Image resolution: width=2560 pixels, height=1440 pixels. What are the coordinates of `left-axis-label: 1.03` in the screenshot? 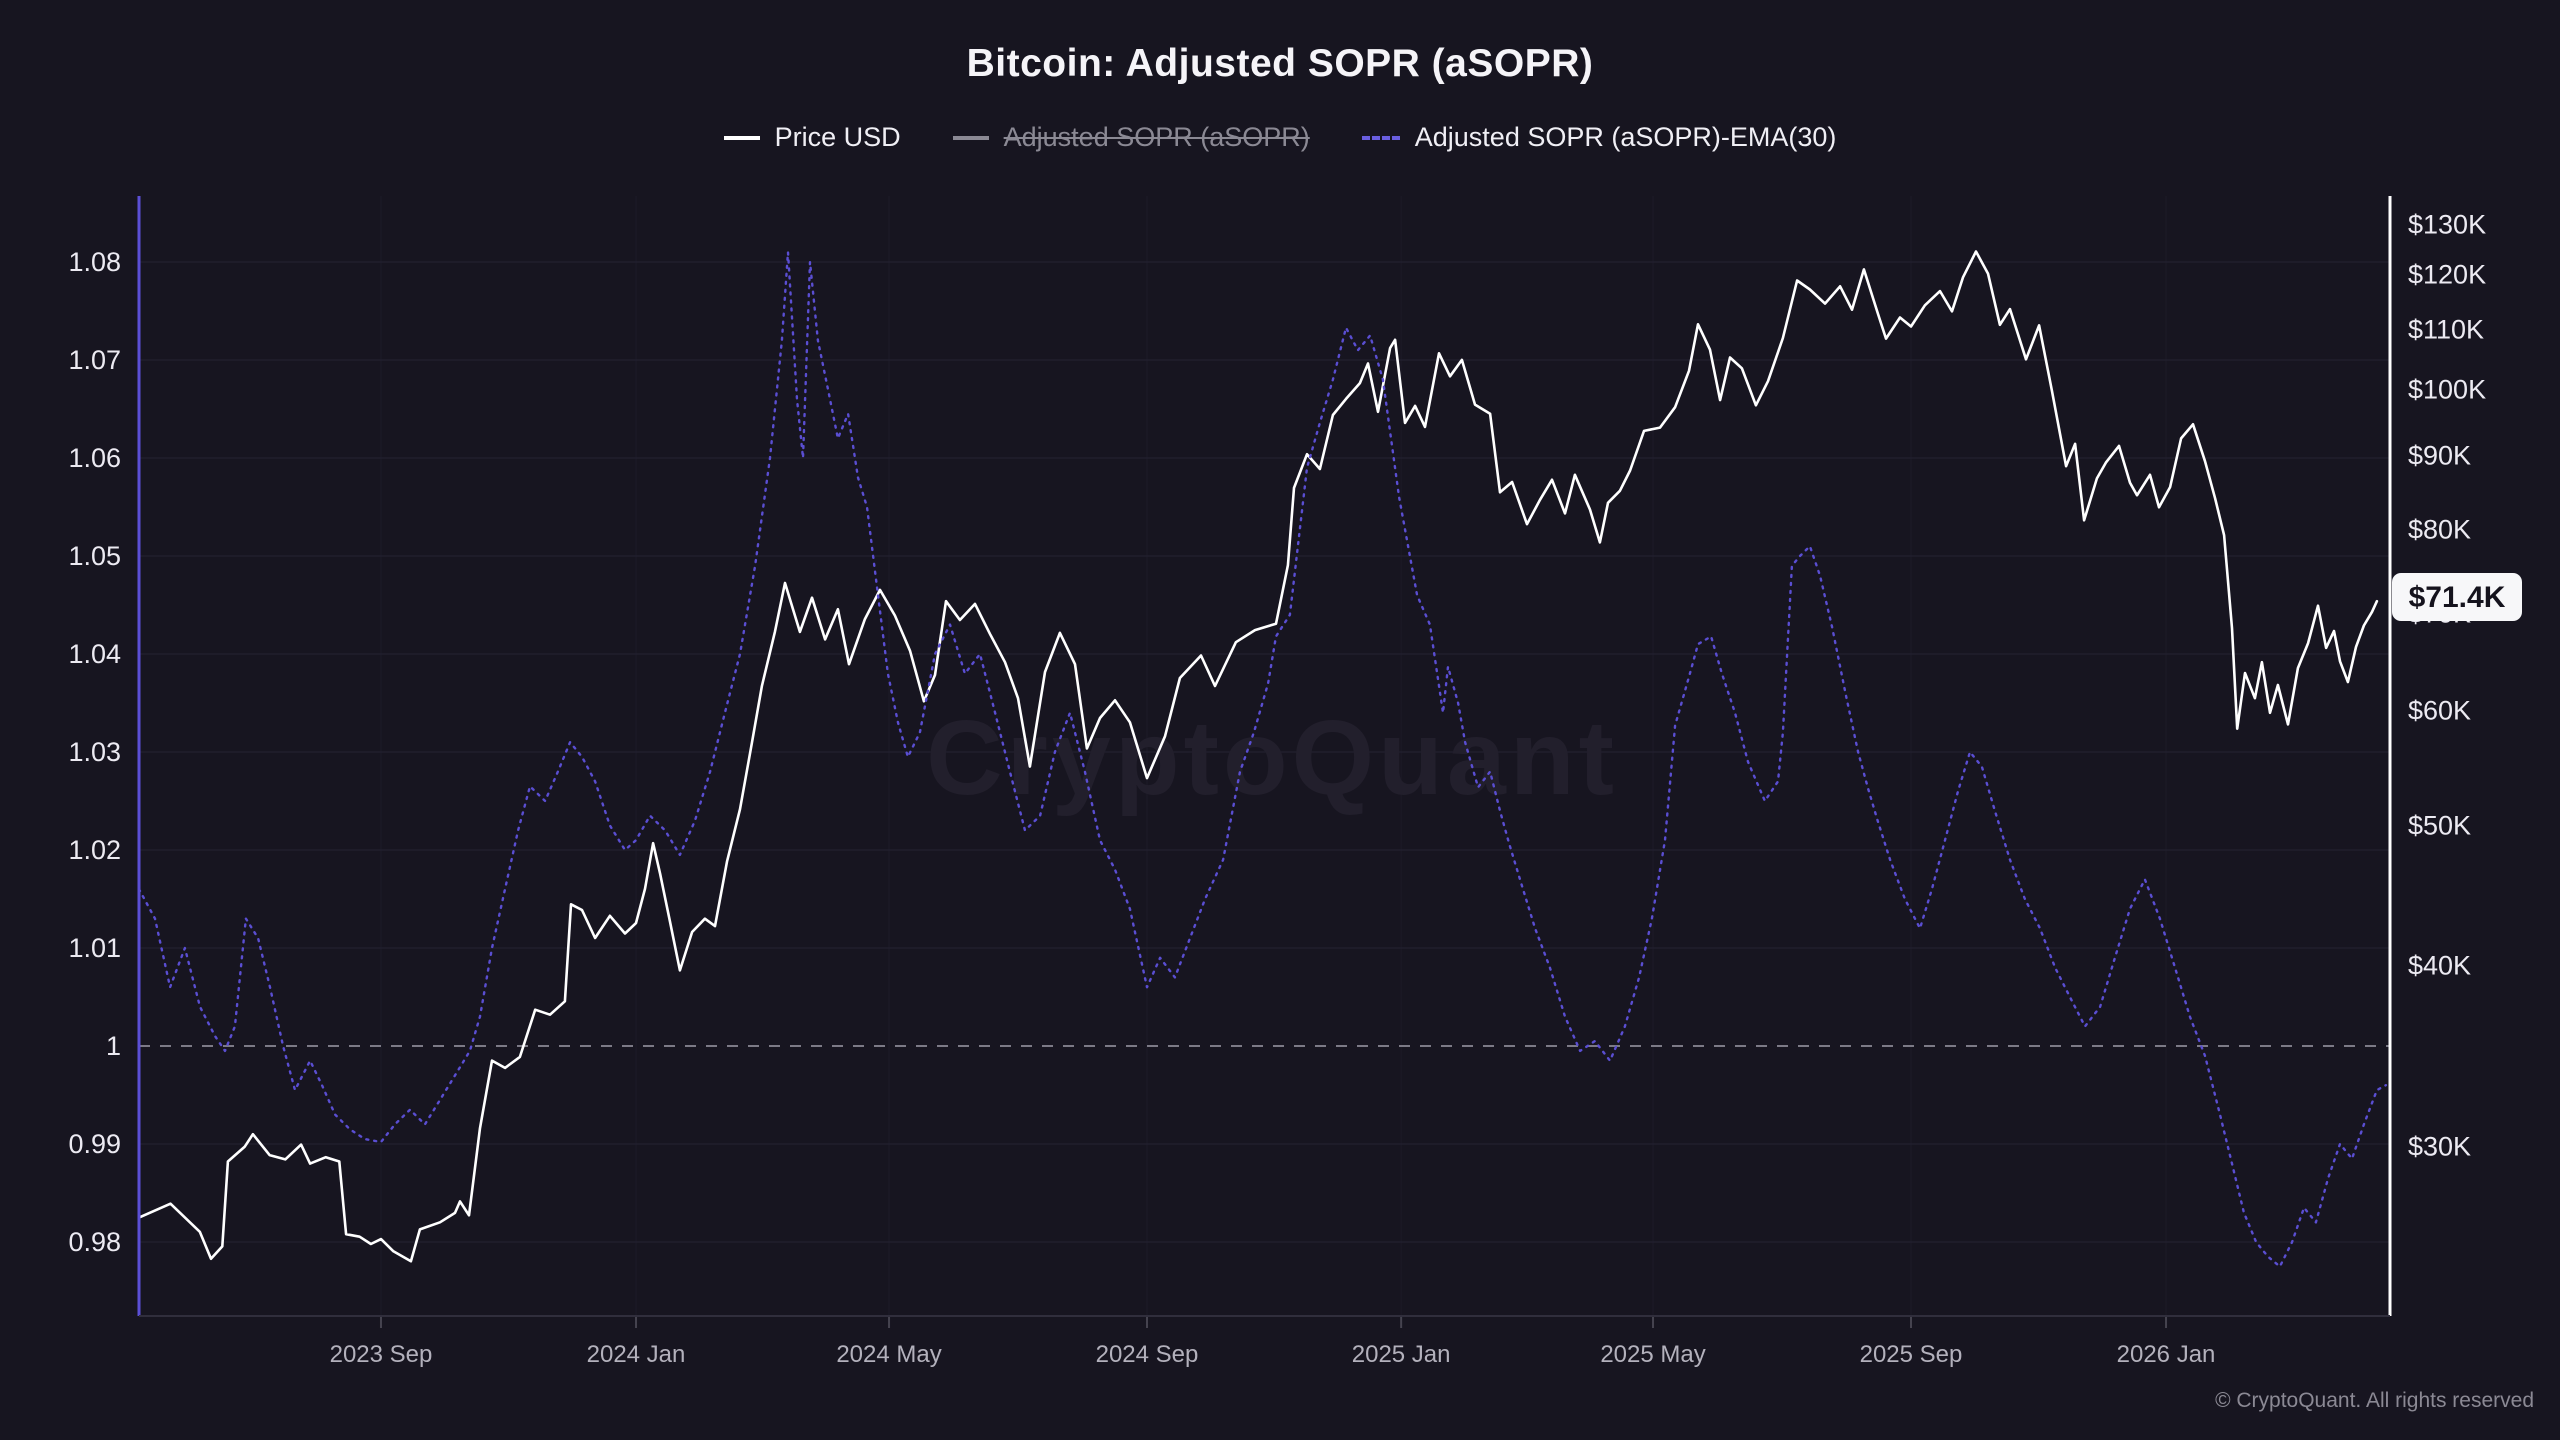 It's located at (94, 752).